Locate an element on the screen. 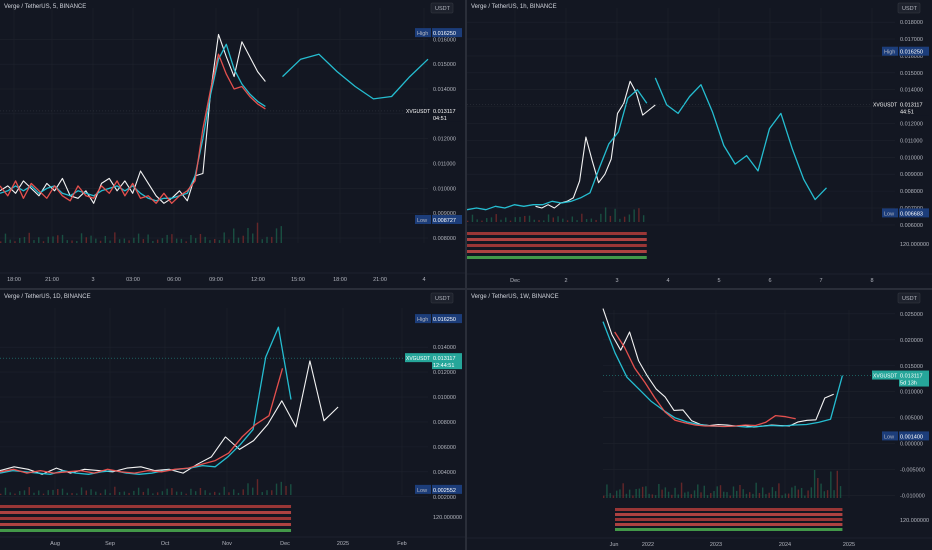 The image size is (932, 550). countdown: 12:44:51 is located at coordinates (443, 366).